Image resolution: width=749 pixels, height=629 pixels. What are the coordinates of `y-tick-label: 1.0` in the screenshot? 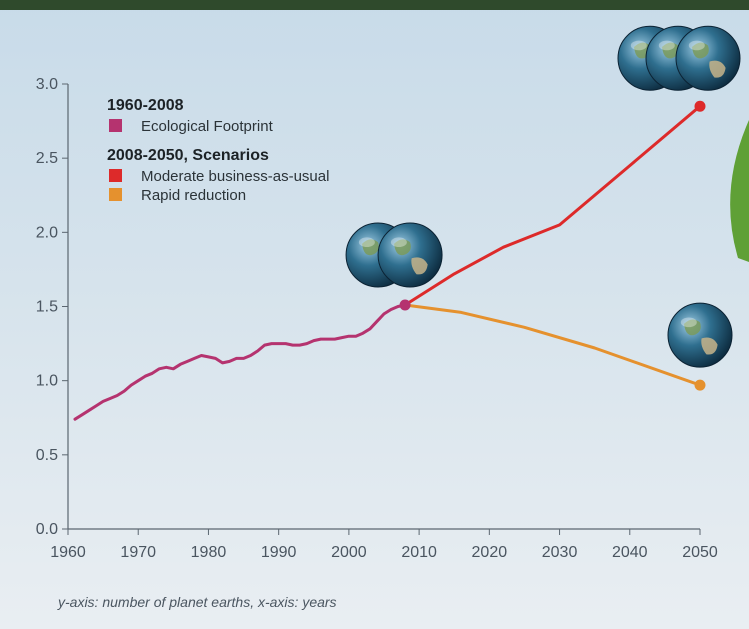 It's located at (47, 381).